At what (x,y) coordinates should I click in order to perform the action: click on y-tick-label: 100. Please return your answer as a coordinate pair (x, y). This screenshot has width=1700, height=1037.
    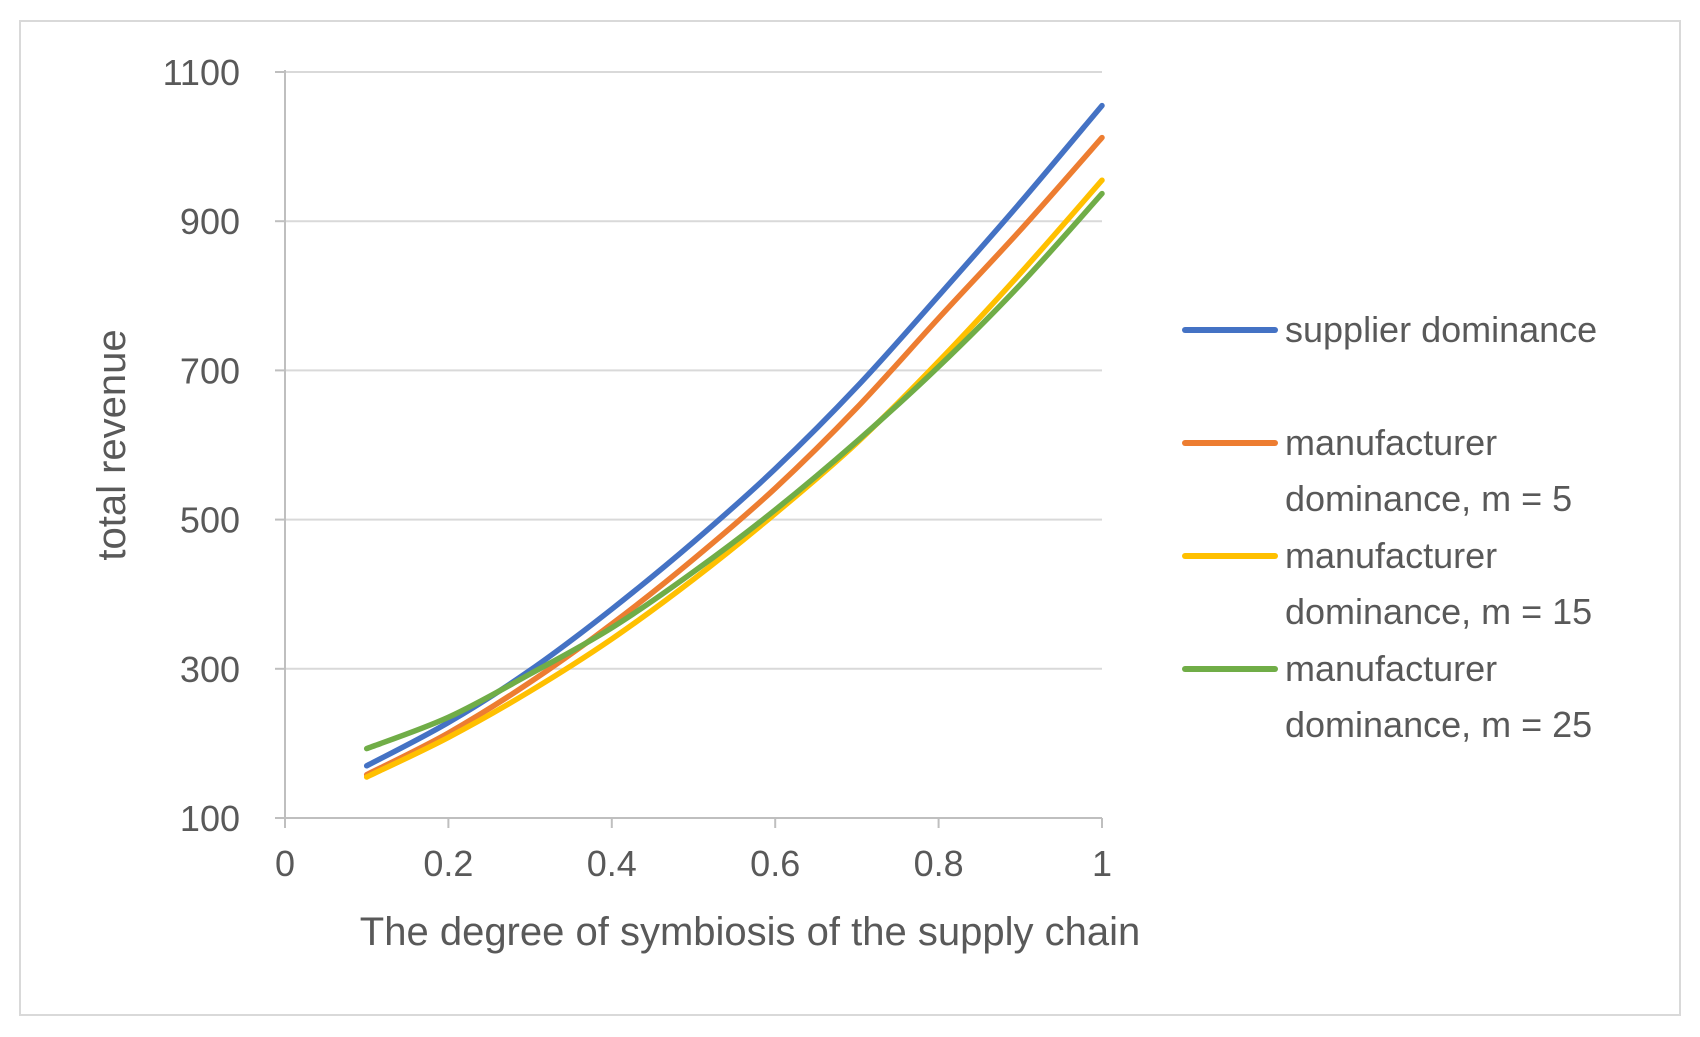
    Looking at the image, I should click on (210, 818).